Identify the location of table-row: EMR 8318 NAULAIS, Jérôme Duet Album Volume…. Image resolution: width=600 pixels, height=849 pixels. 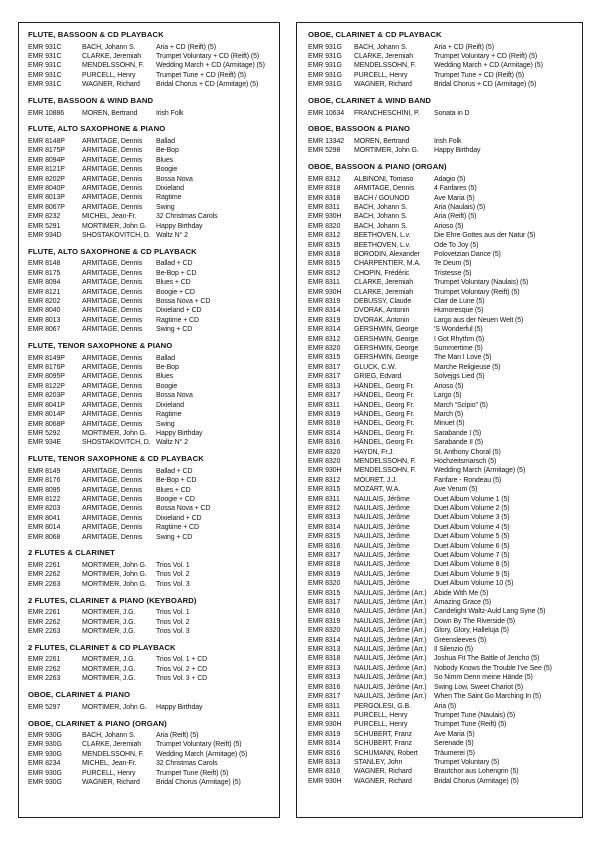
(442, 564).